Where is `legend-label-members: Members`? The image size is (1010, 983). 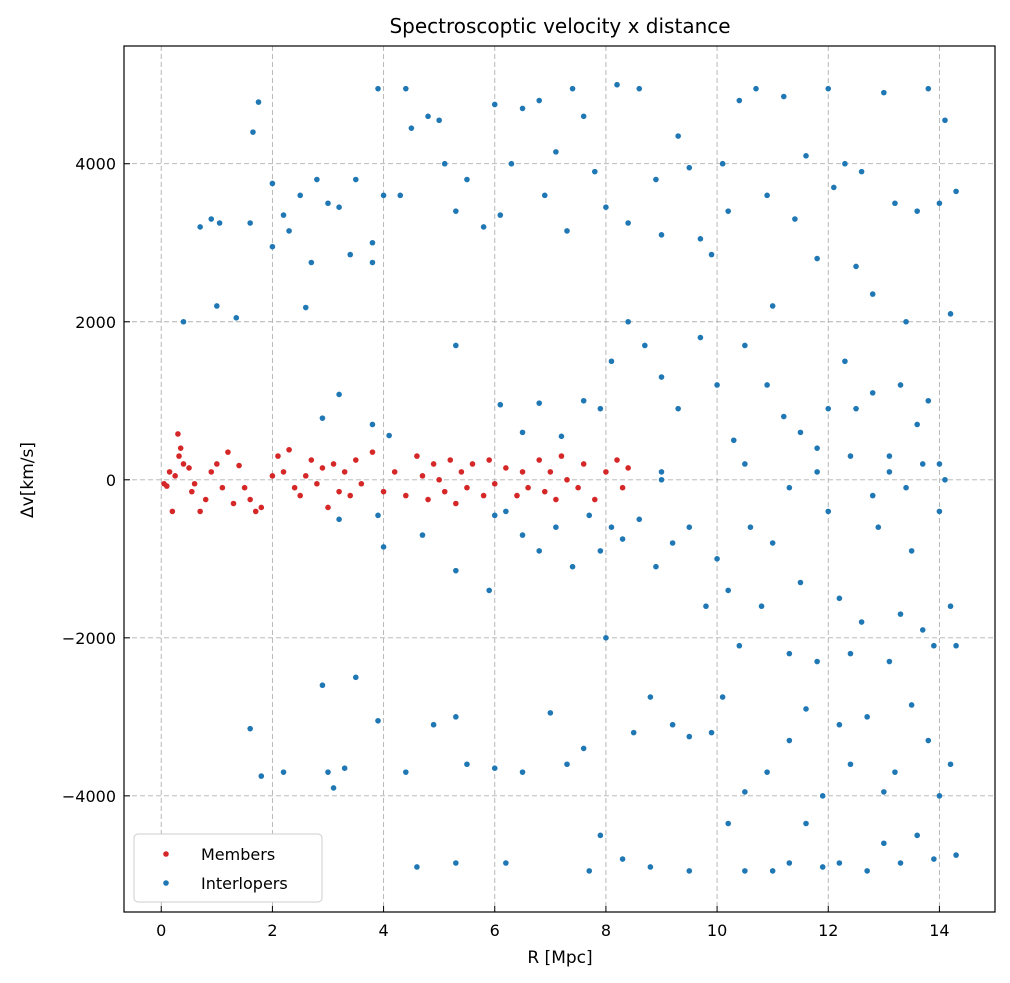 legend-label-members: Members is located at coordinates (238, 854).